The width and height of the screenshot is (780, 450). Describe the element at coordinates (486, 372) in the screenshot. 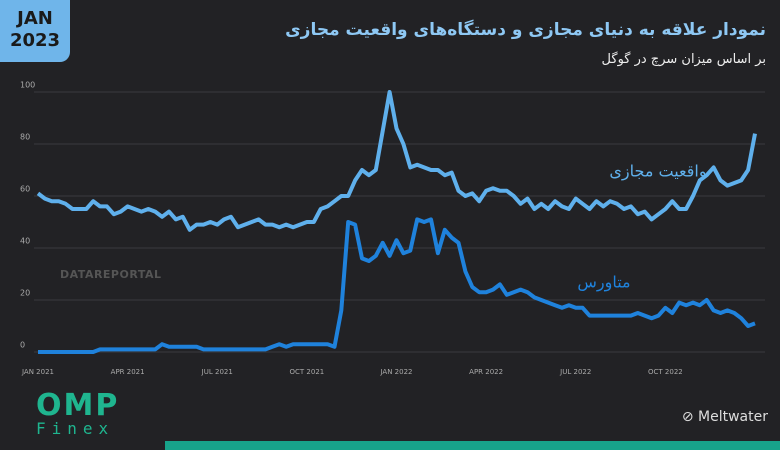

I see `x-tick-label: APR 2022` at that location.